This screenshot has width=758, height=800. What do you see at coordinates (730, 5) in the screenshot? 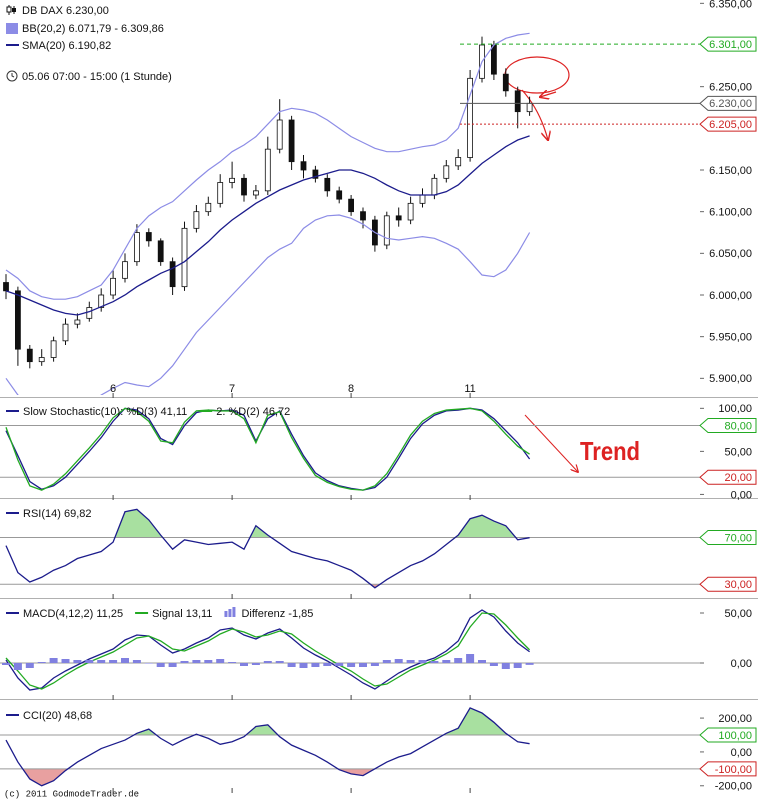
I see `y-tick-label: 6.350,00` at bounding box center [730, 5].